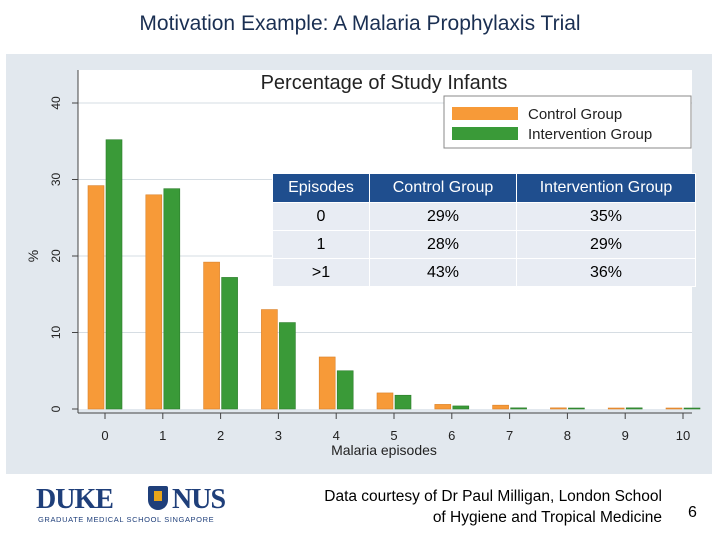 The image size is (720, 540). Describe the element at coordinates (683, 435) in the screenshot. I see `x-tick-label: 10` at that location.